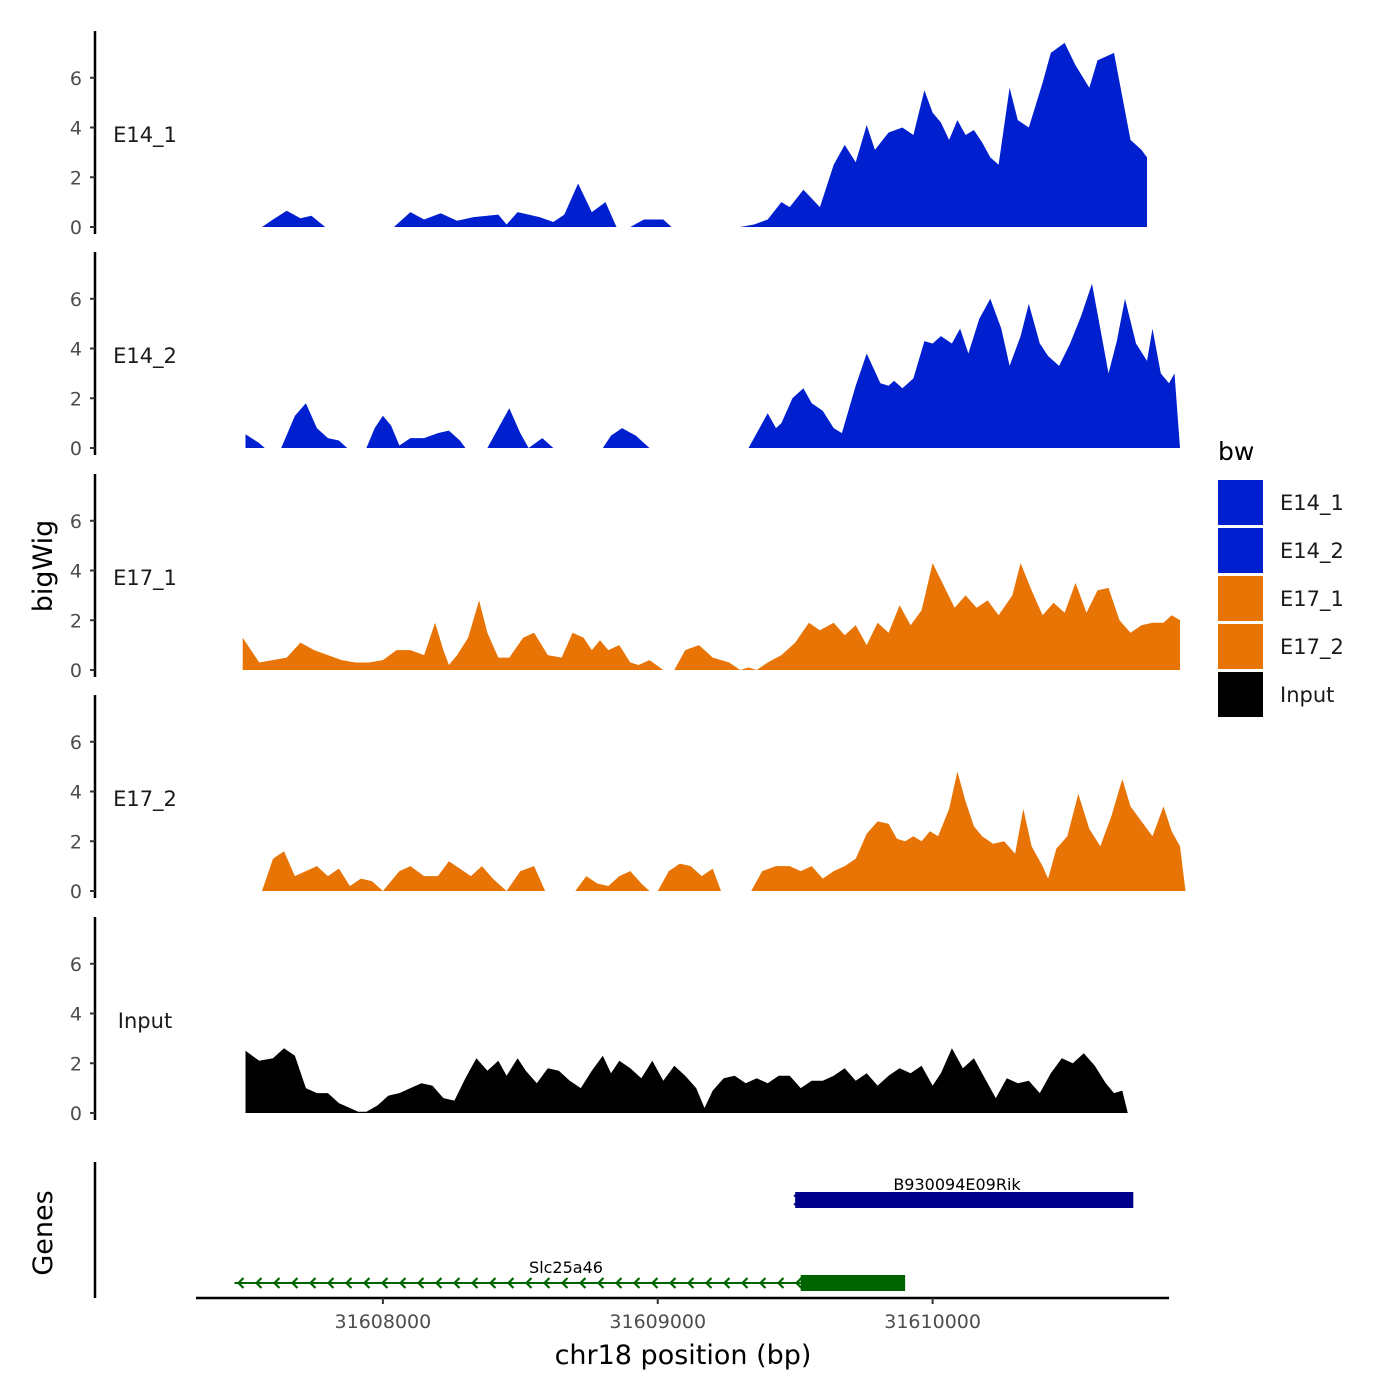 Image resolution: width=1400 pixels, height=1400 pixels. I want to click on x-tick-label: 31609000, so click(657, 1322).